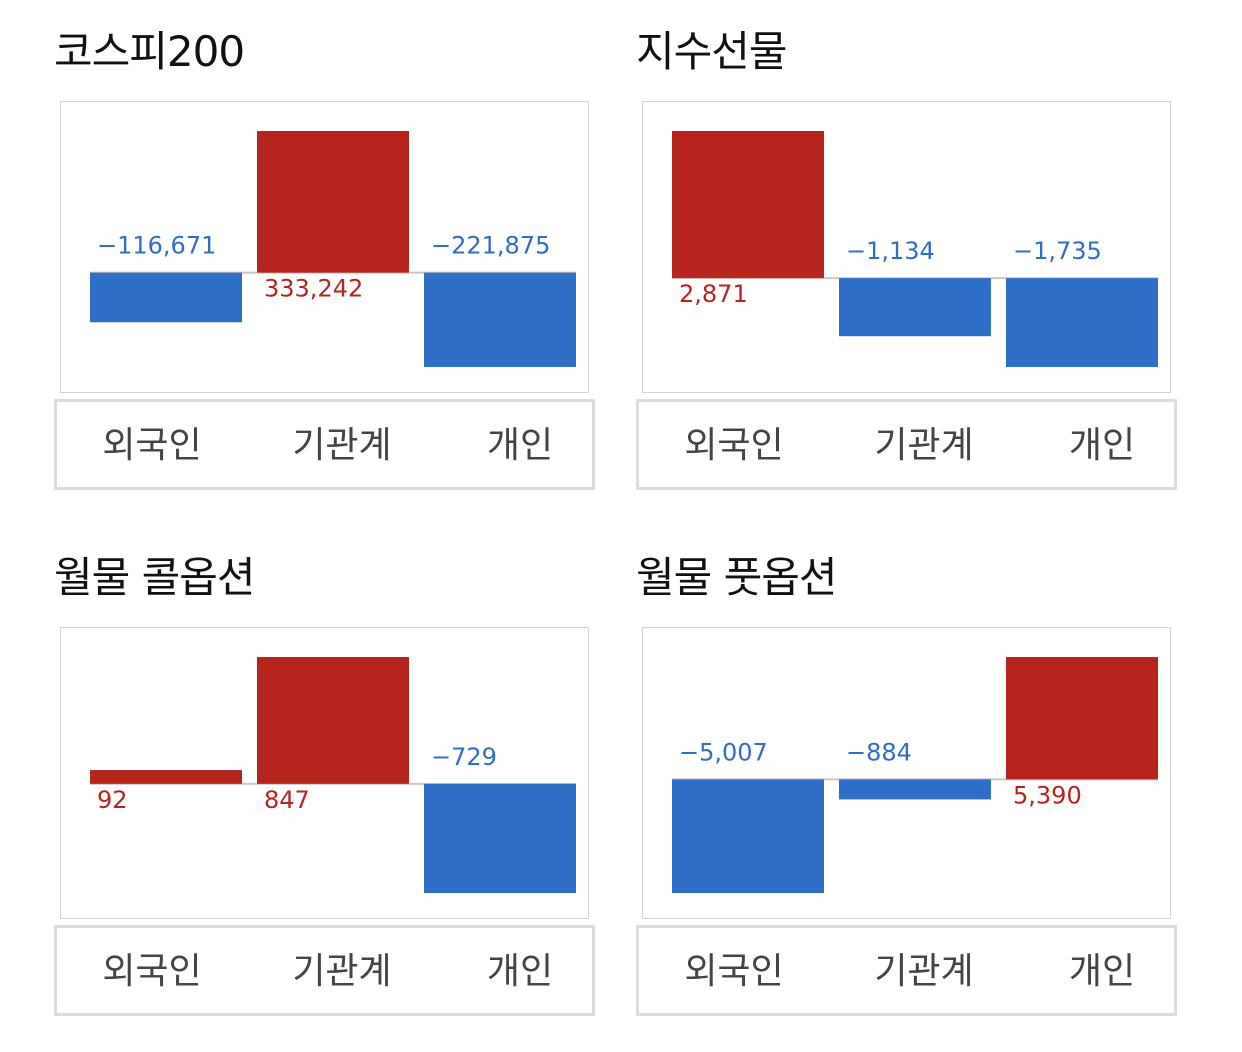 This screenshot has width=1242, height=1052. What do you see at coordinates (890, 251) in the screenshot?
I see `data-label: −1,134` at bounding box center [890, 251].